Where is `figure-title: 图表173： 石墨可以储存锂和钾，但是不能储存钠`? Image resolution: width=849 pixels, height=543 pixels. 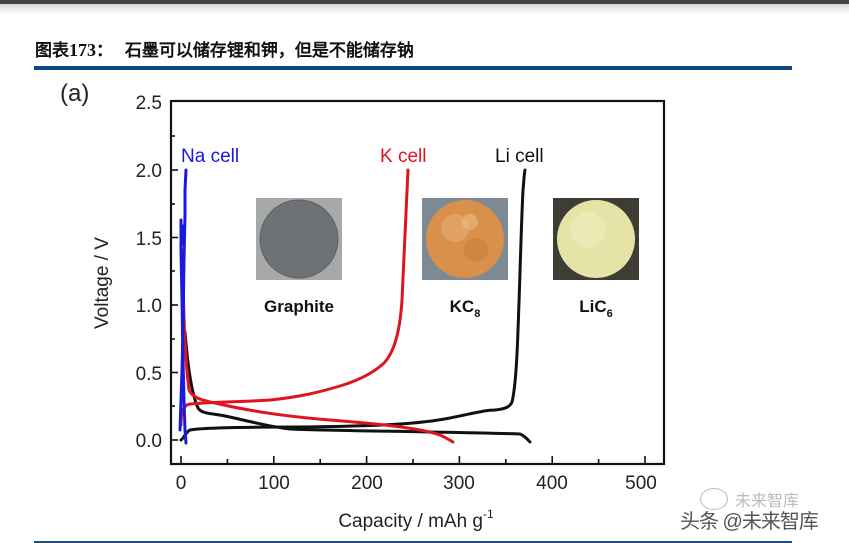 figure-title: 图表173： 石墨可以储存锂和钾，但是不能储存钠 is located at coordinates (224, 48).